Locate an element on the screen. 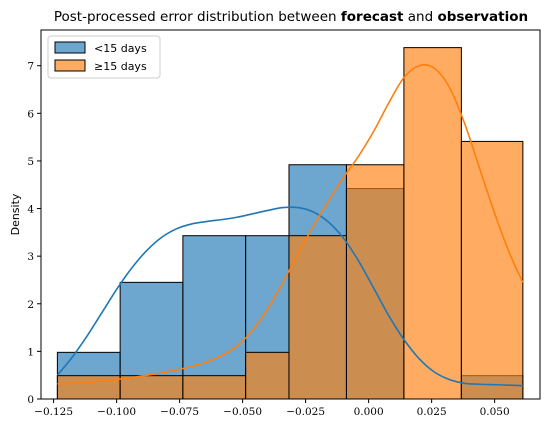 The image size is (550, 431). y-tick-label: 1 is located at coordinates (30, 352).